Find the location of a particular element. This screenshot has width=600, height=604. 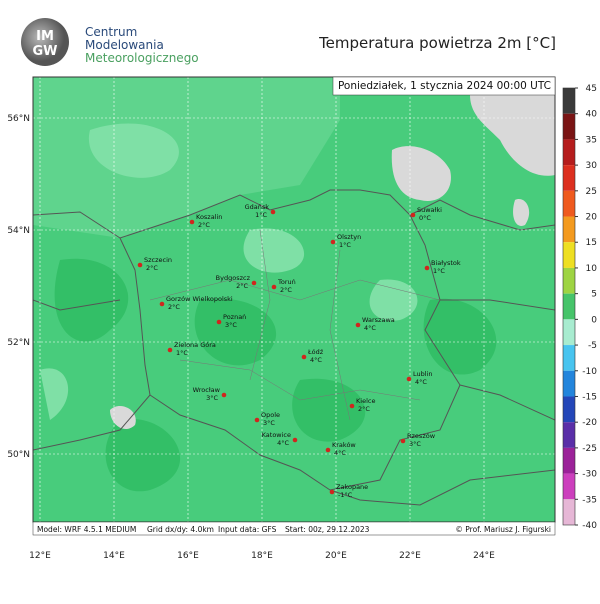

colorbar-label: 5 is located at coordinates (594, 295).